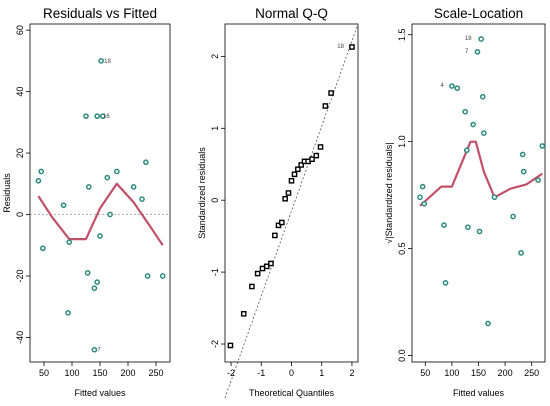 This screenshot has width=550, height=406. What do you see at coordinates (443, 86) in the screenshot?
I see `point-label: 4` at bounding box center [443, 86].